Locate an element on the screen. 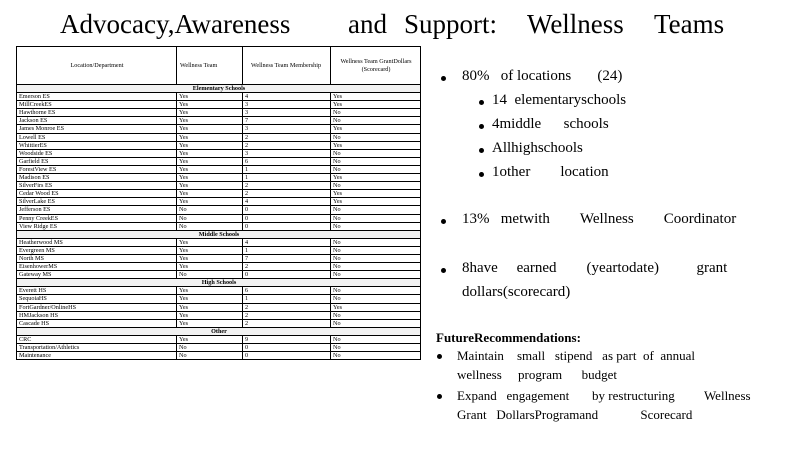  location-cell: Garfield ES is located at coordinates (96, 161).